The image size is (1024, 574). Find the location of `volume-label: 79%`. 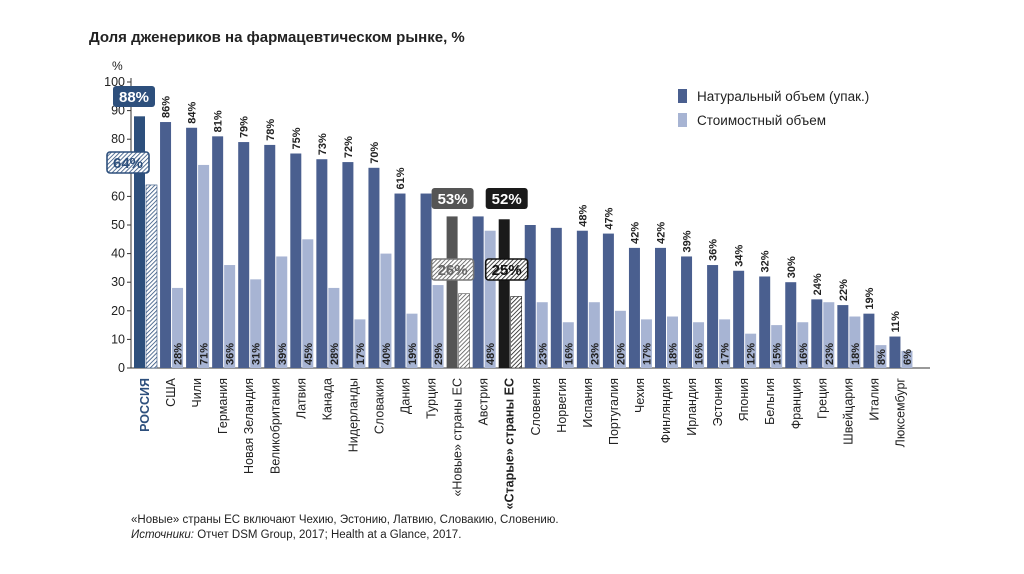

volume-label: 79% is located at coordinates (245, 127).